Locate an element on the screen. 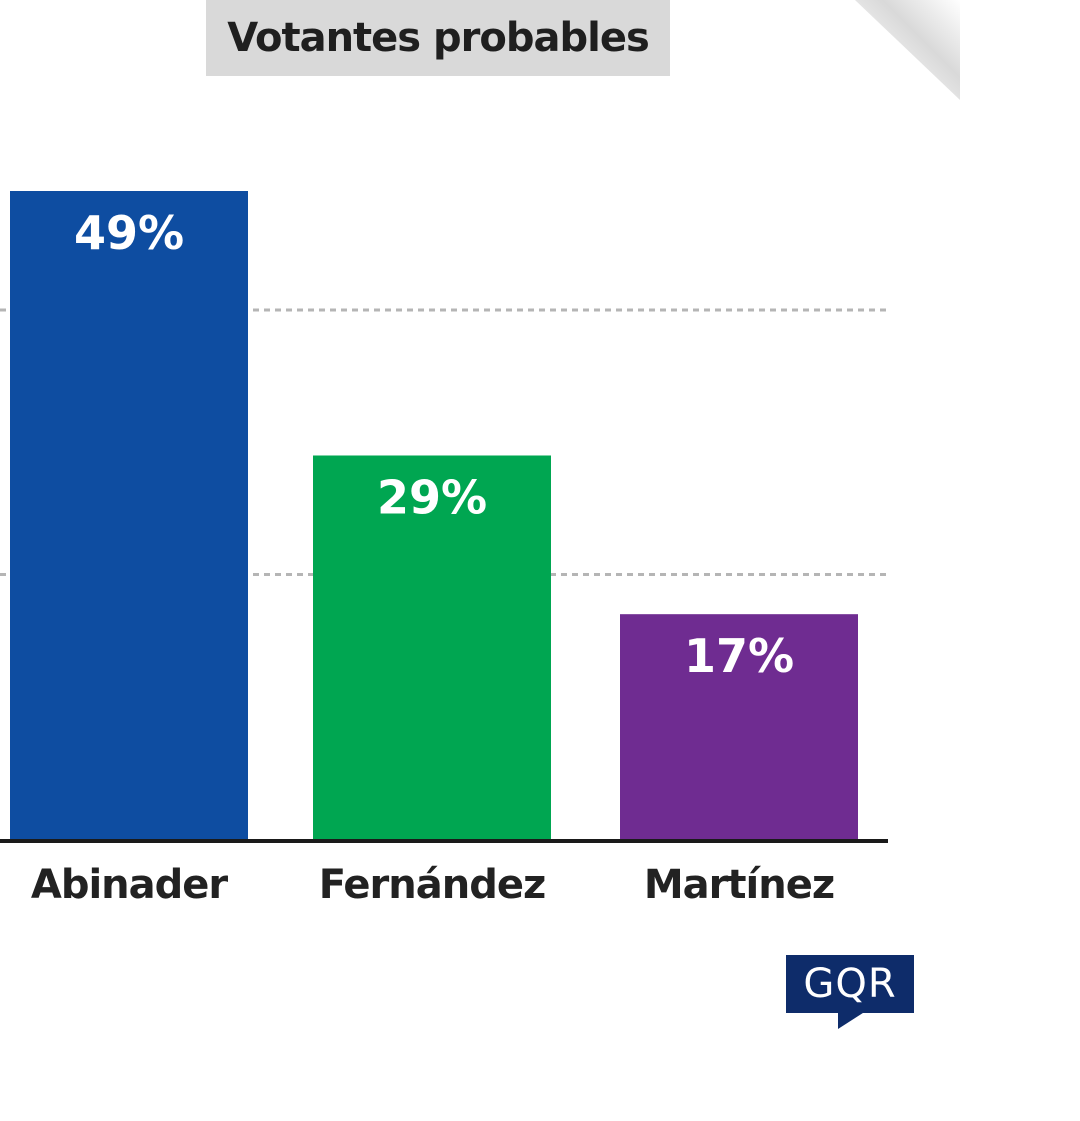 This screenshot has height=1121, width=1080. chart-title: Votantes probables is located at coordinates (438, 38).